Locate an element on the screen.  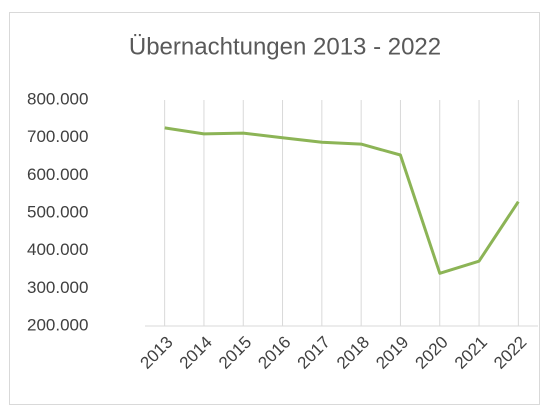
y-tick-label: 600.000 is located at coordinates (57, 174).